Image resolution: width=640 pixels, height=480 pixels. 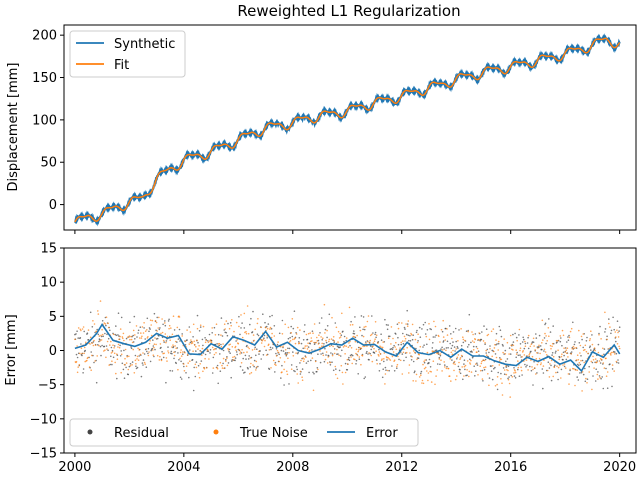 I want to click on bottom-ylabel: Error [mm], so click(x=11, y=349).